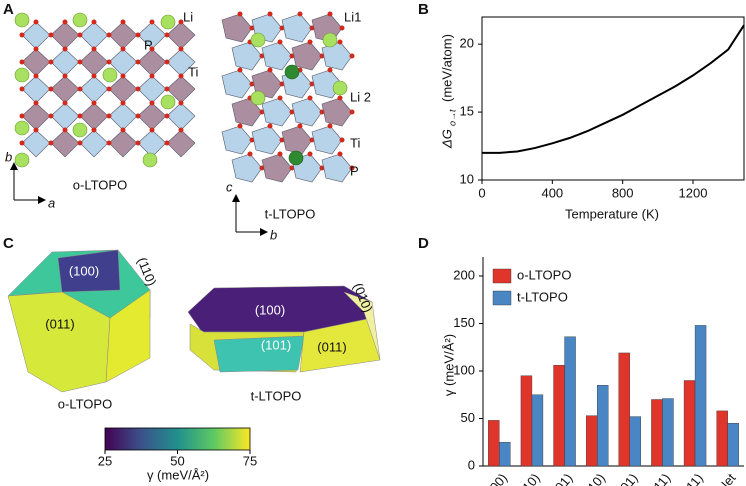 The width and height of the screenshot is (746, 486). I want to click on x-tick-label: (100), so click(494, 478).